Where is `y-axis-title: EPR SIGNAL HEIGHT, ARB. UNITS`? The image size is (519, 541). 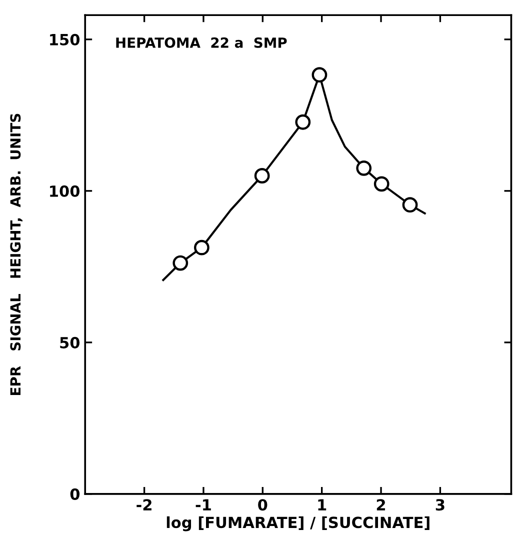
y-axis-title: EPR SIGNAL HEIGHT, ARB. UNITS is located at coordinates (16, 254).